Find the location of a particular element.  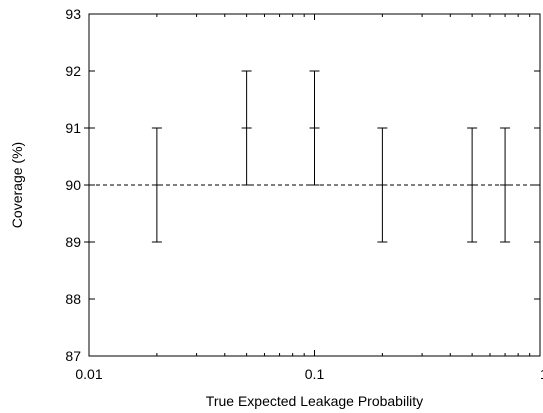

y-axis-label: Coverage (%) is located at coordinates (17, 185).